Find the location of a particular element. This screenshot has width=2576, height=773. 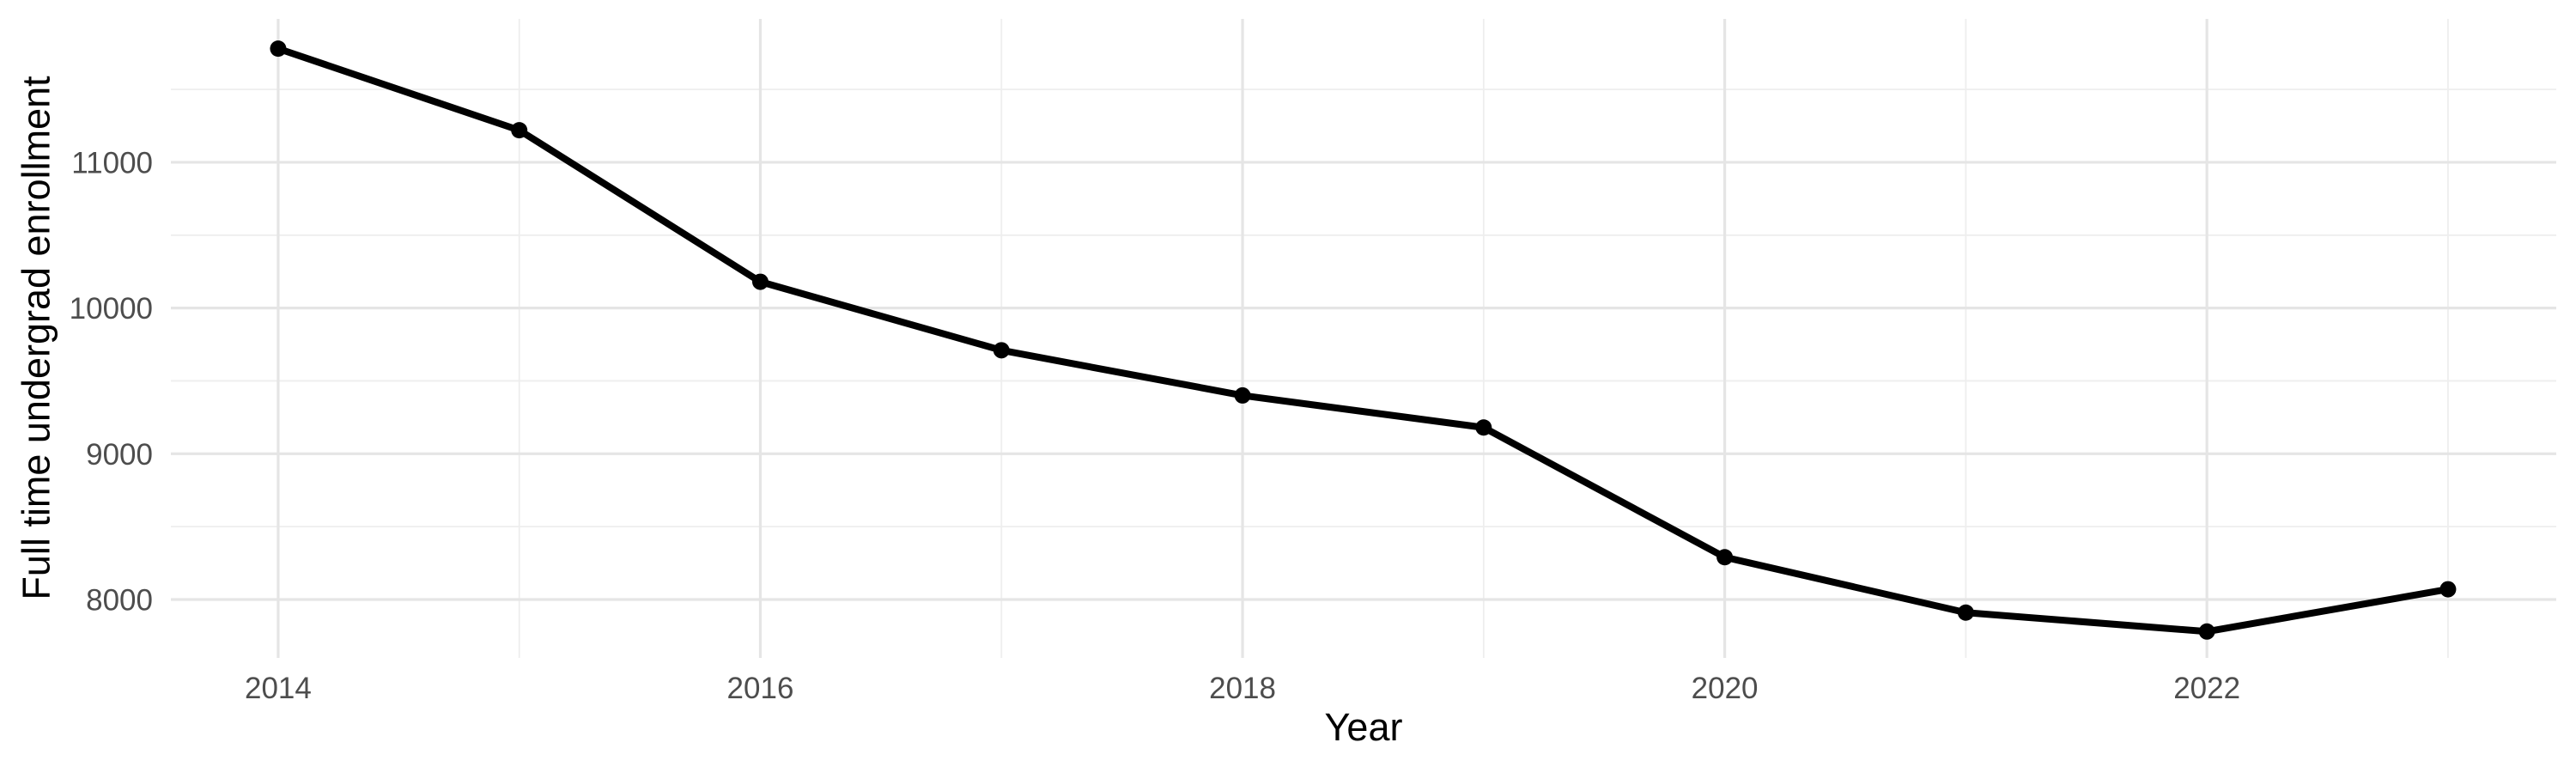

x-tick-label: 2022 is located at coordinates (2207, 688).